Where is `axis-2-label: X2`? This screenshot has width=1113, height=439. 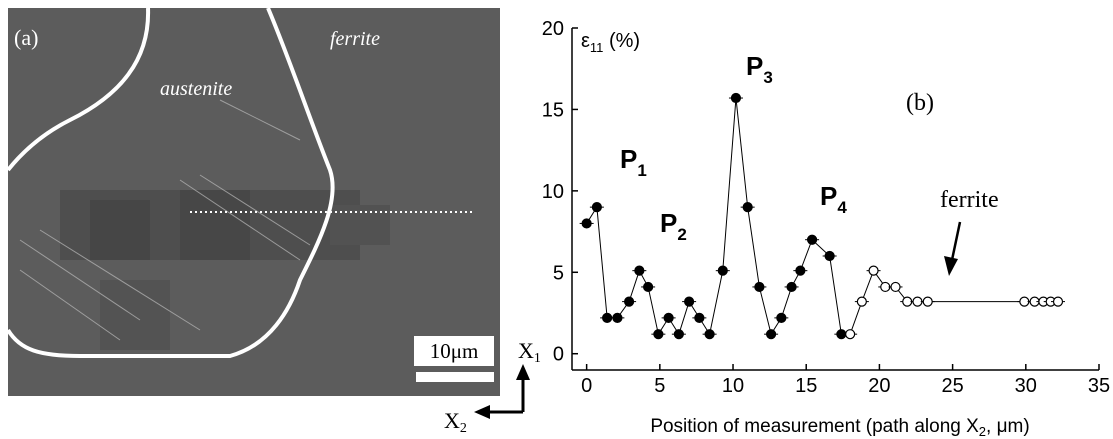 axis-2-label: X2 is located at coordinates (455, 422).